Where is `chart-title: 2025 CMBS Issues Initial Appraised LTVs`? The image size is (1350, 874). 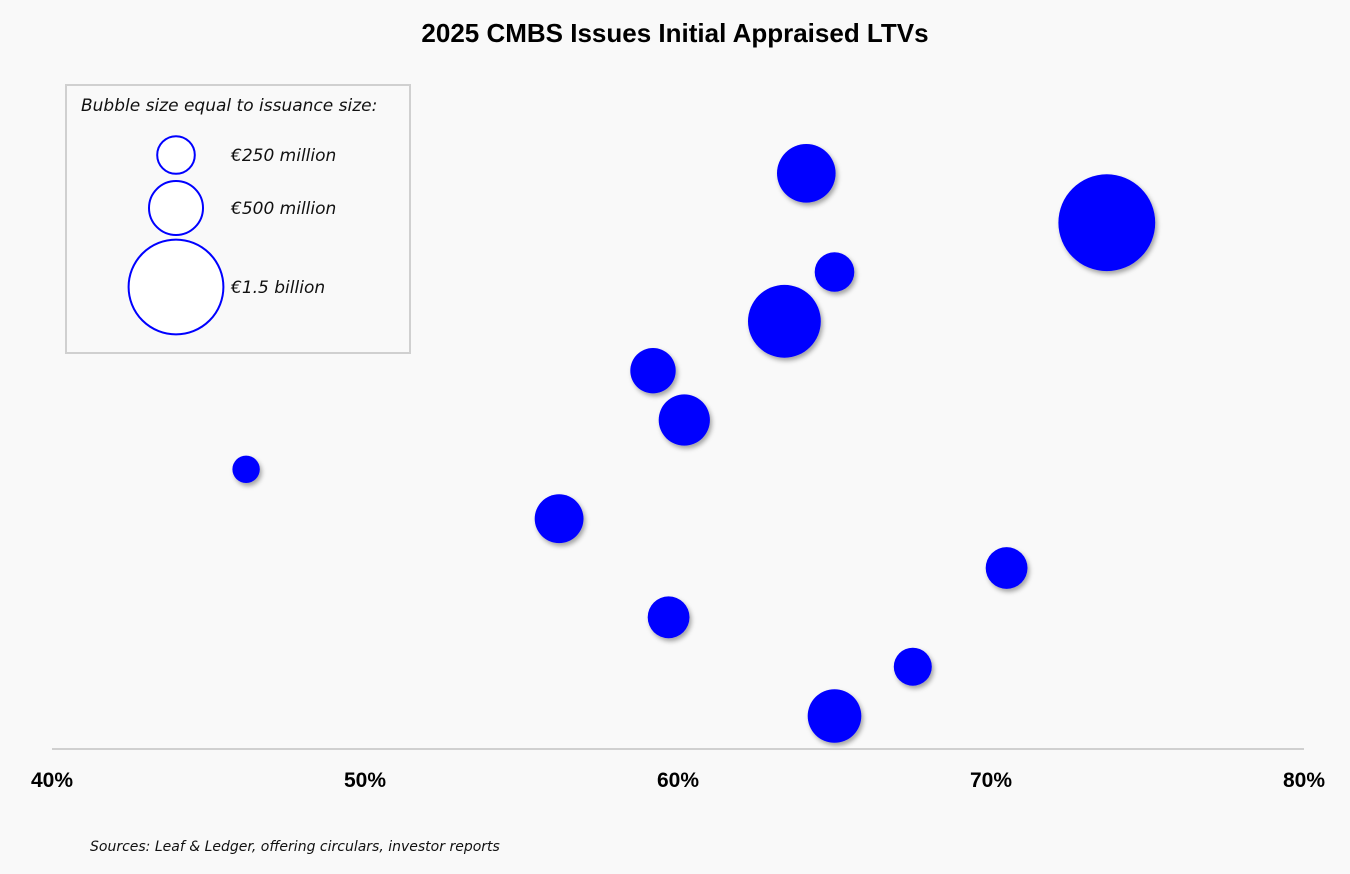
chart-title: 2025 CMBS Issues Initial Appraised LTVs is located at coordinates (674, 33).